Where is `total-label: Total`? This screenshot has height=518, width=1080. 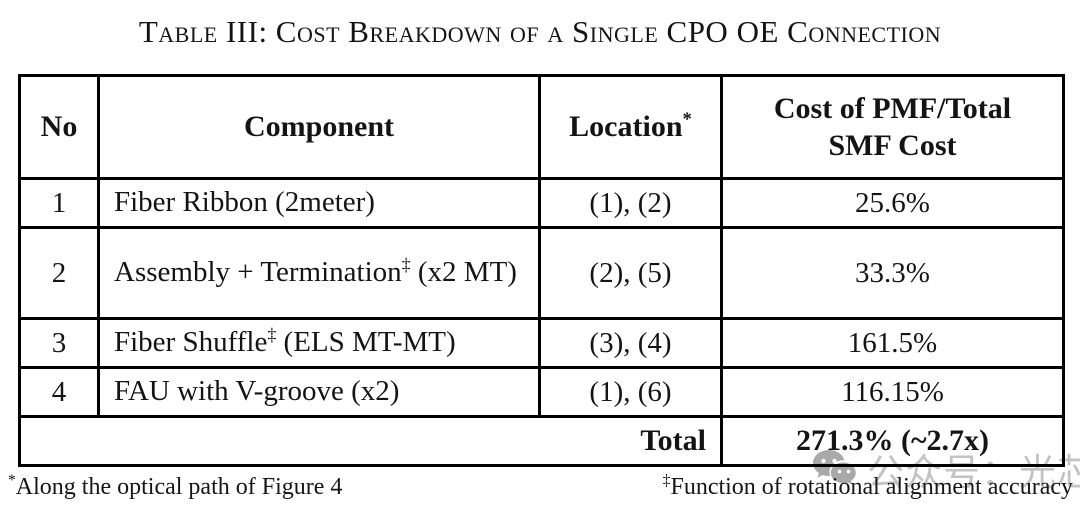
total-label: Total is located at coordinates (370, 441).